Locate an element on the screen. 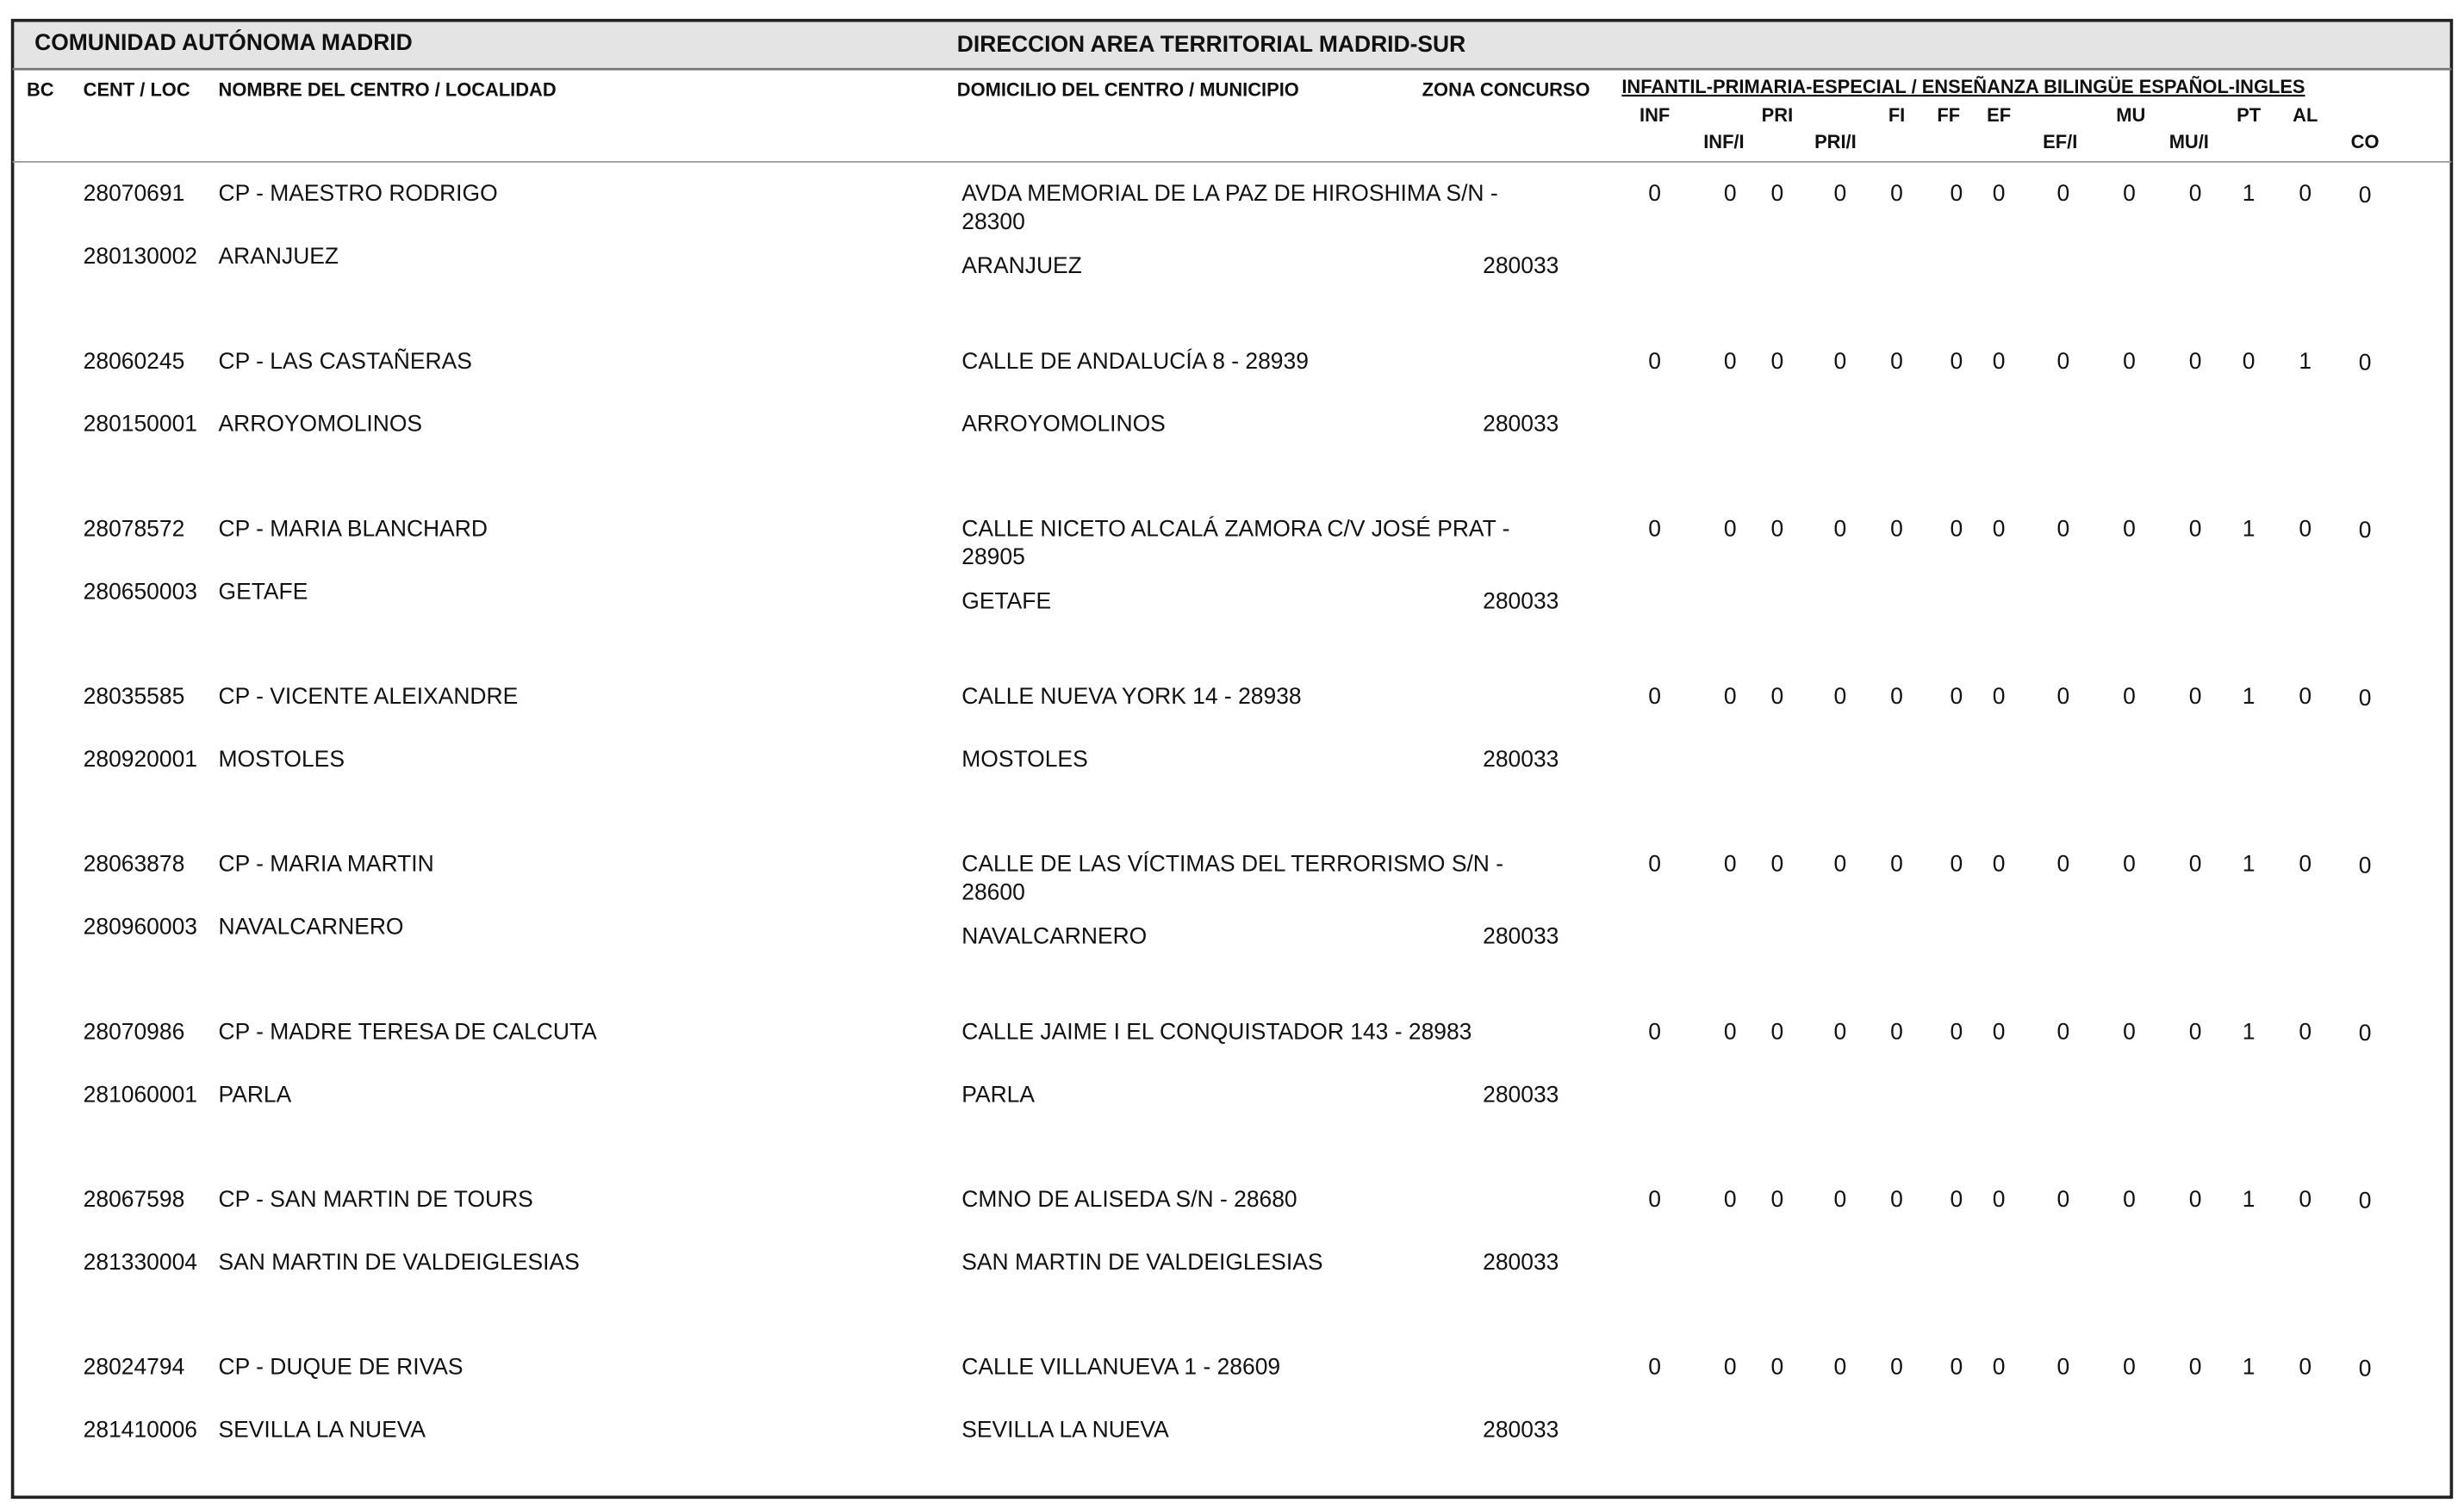 The image size is (2464, 1509). loc-code: 280650003 is located at coordinates (141, 591).